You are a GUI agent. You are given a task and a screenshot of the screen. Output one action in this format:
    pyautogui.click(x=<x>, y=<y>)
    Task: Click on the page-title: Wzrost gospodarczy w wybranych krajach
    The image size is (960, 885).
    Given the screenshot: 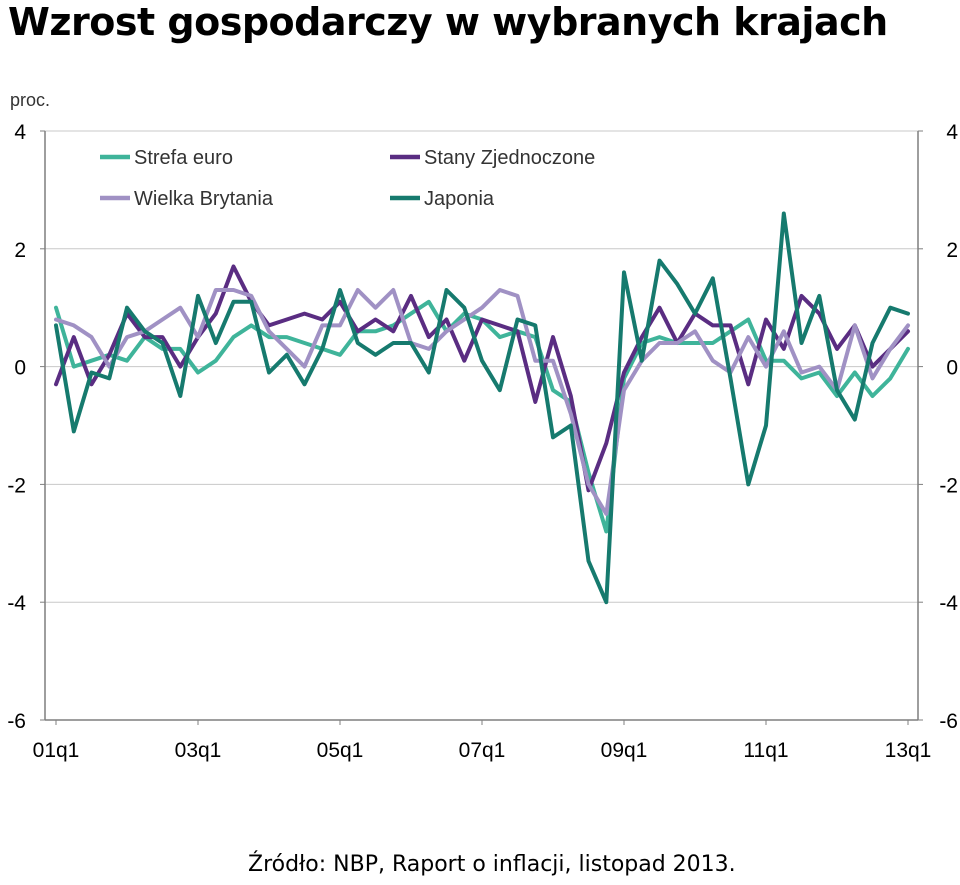 What is the action you would take?
    pyautogui.click(x=448, y=22)
    